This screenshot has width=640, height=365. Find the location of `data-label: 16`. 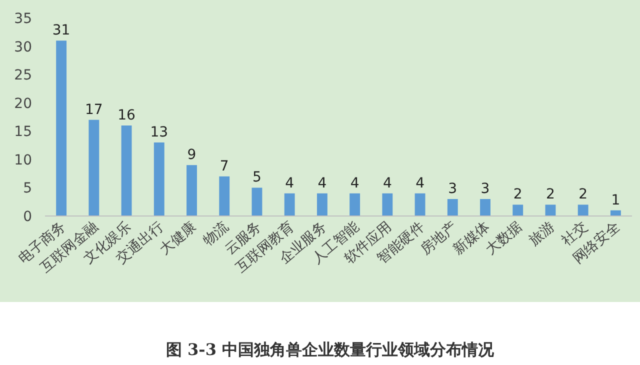

data-label: 16 is located at coordinates (127, 115).